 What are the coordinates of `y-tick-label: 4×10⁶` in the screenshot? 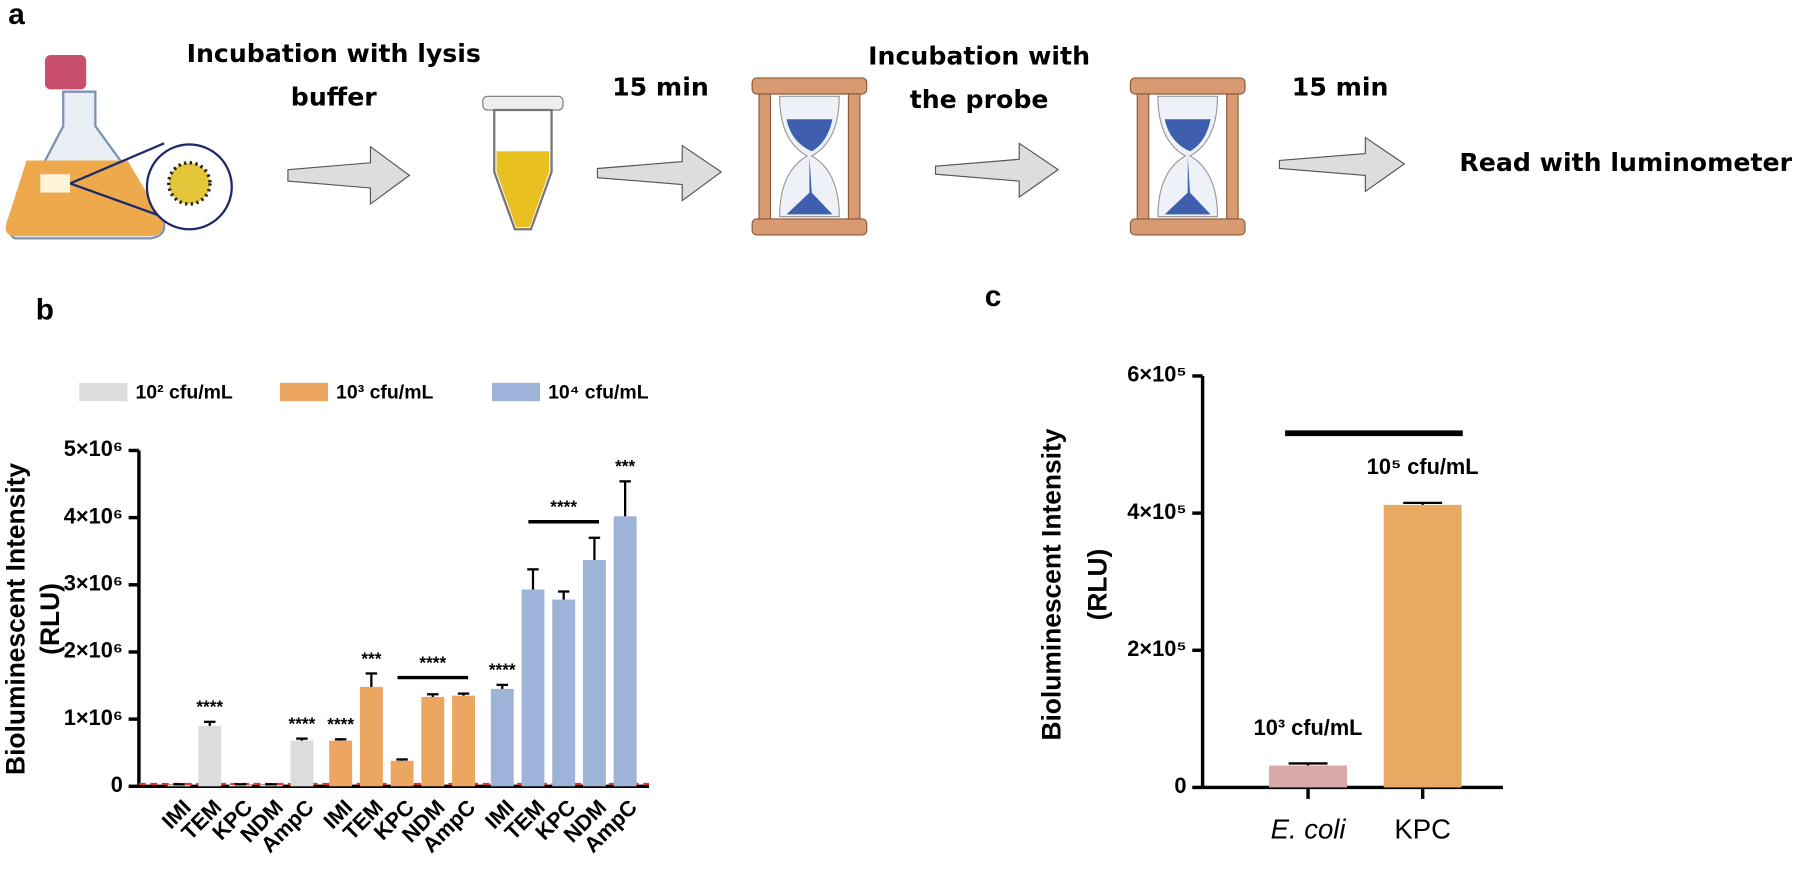 It's located at (93, 515).